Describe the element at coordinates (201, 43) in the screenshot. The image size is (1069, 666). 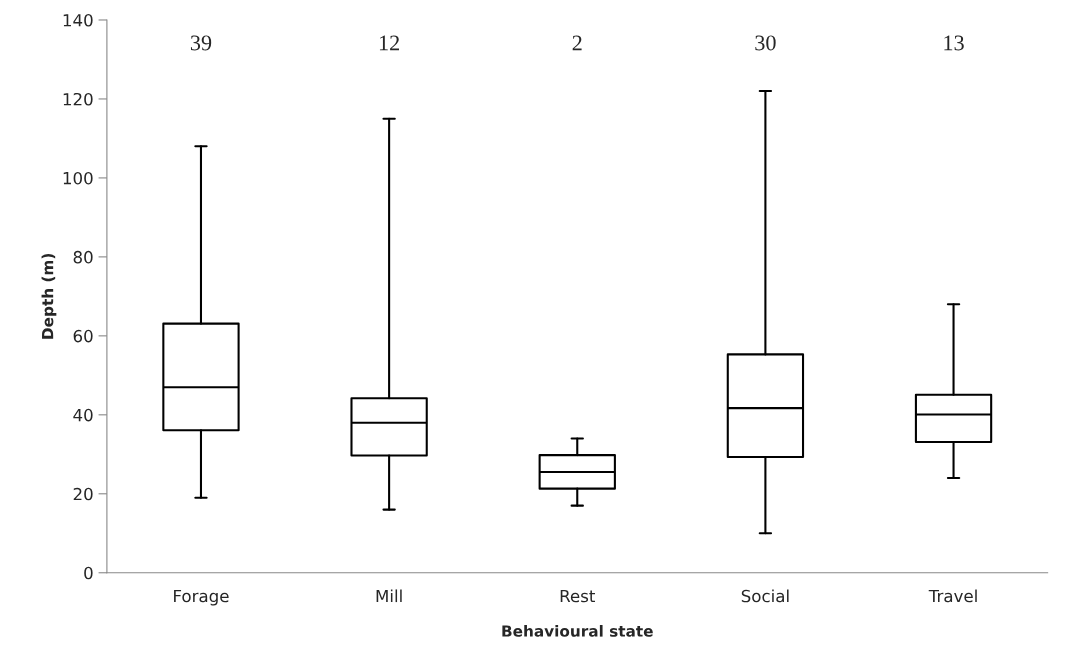
I see `annotation: 39` at that location.